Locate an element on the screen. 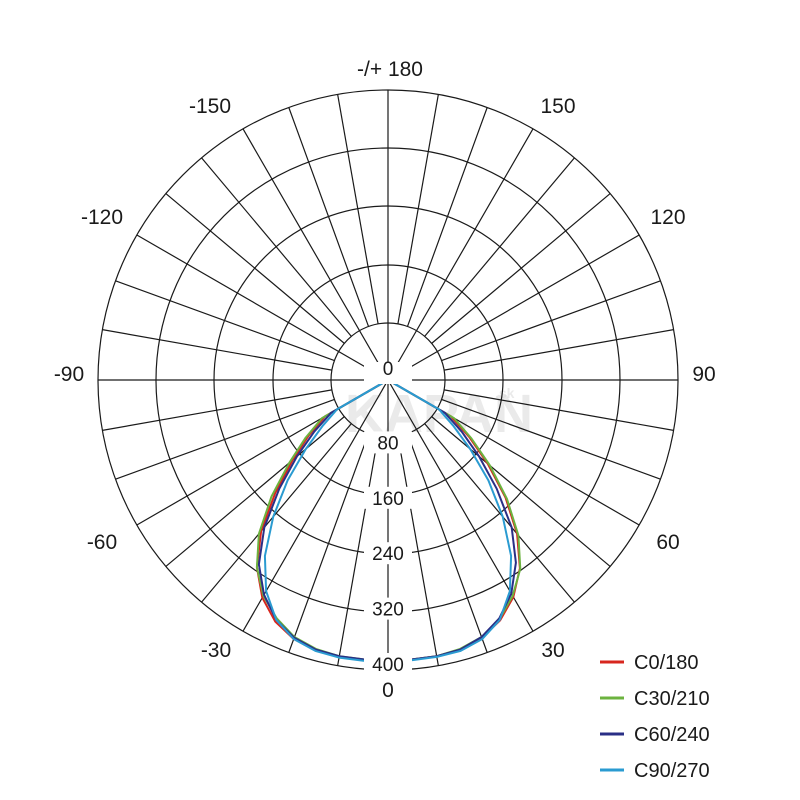 This screenshot has height=800, width=800. legend-label: C60/240 is located at coordinates (672, 735).